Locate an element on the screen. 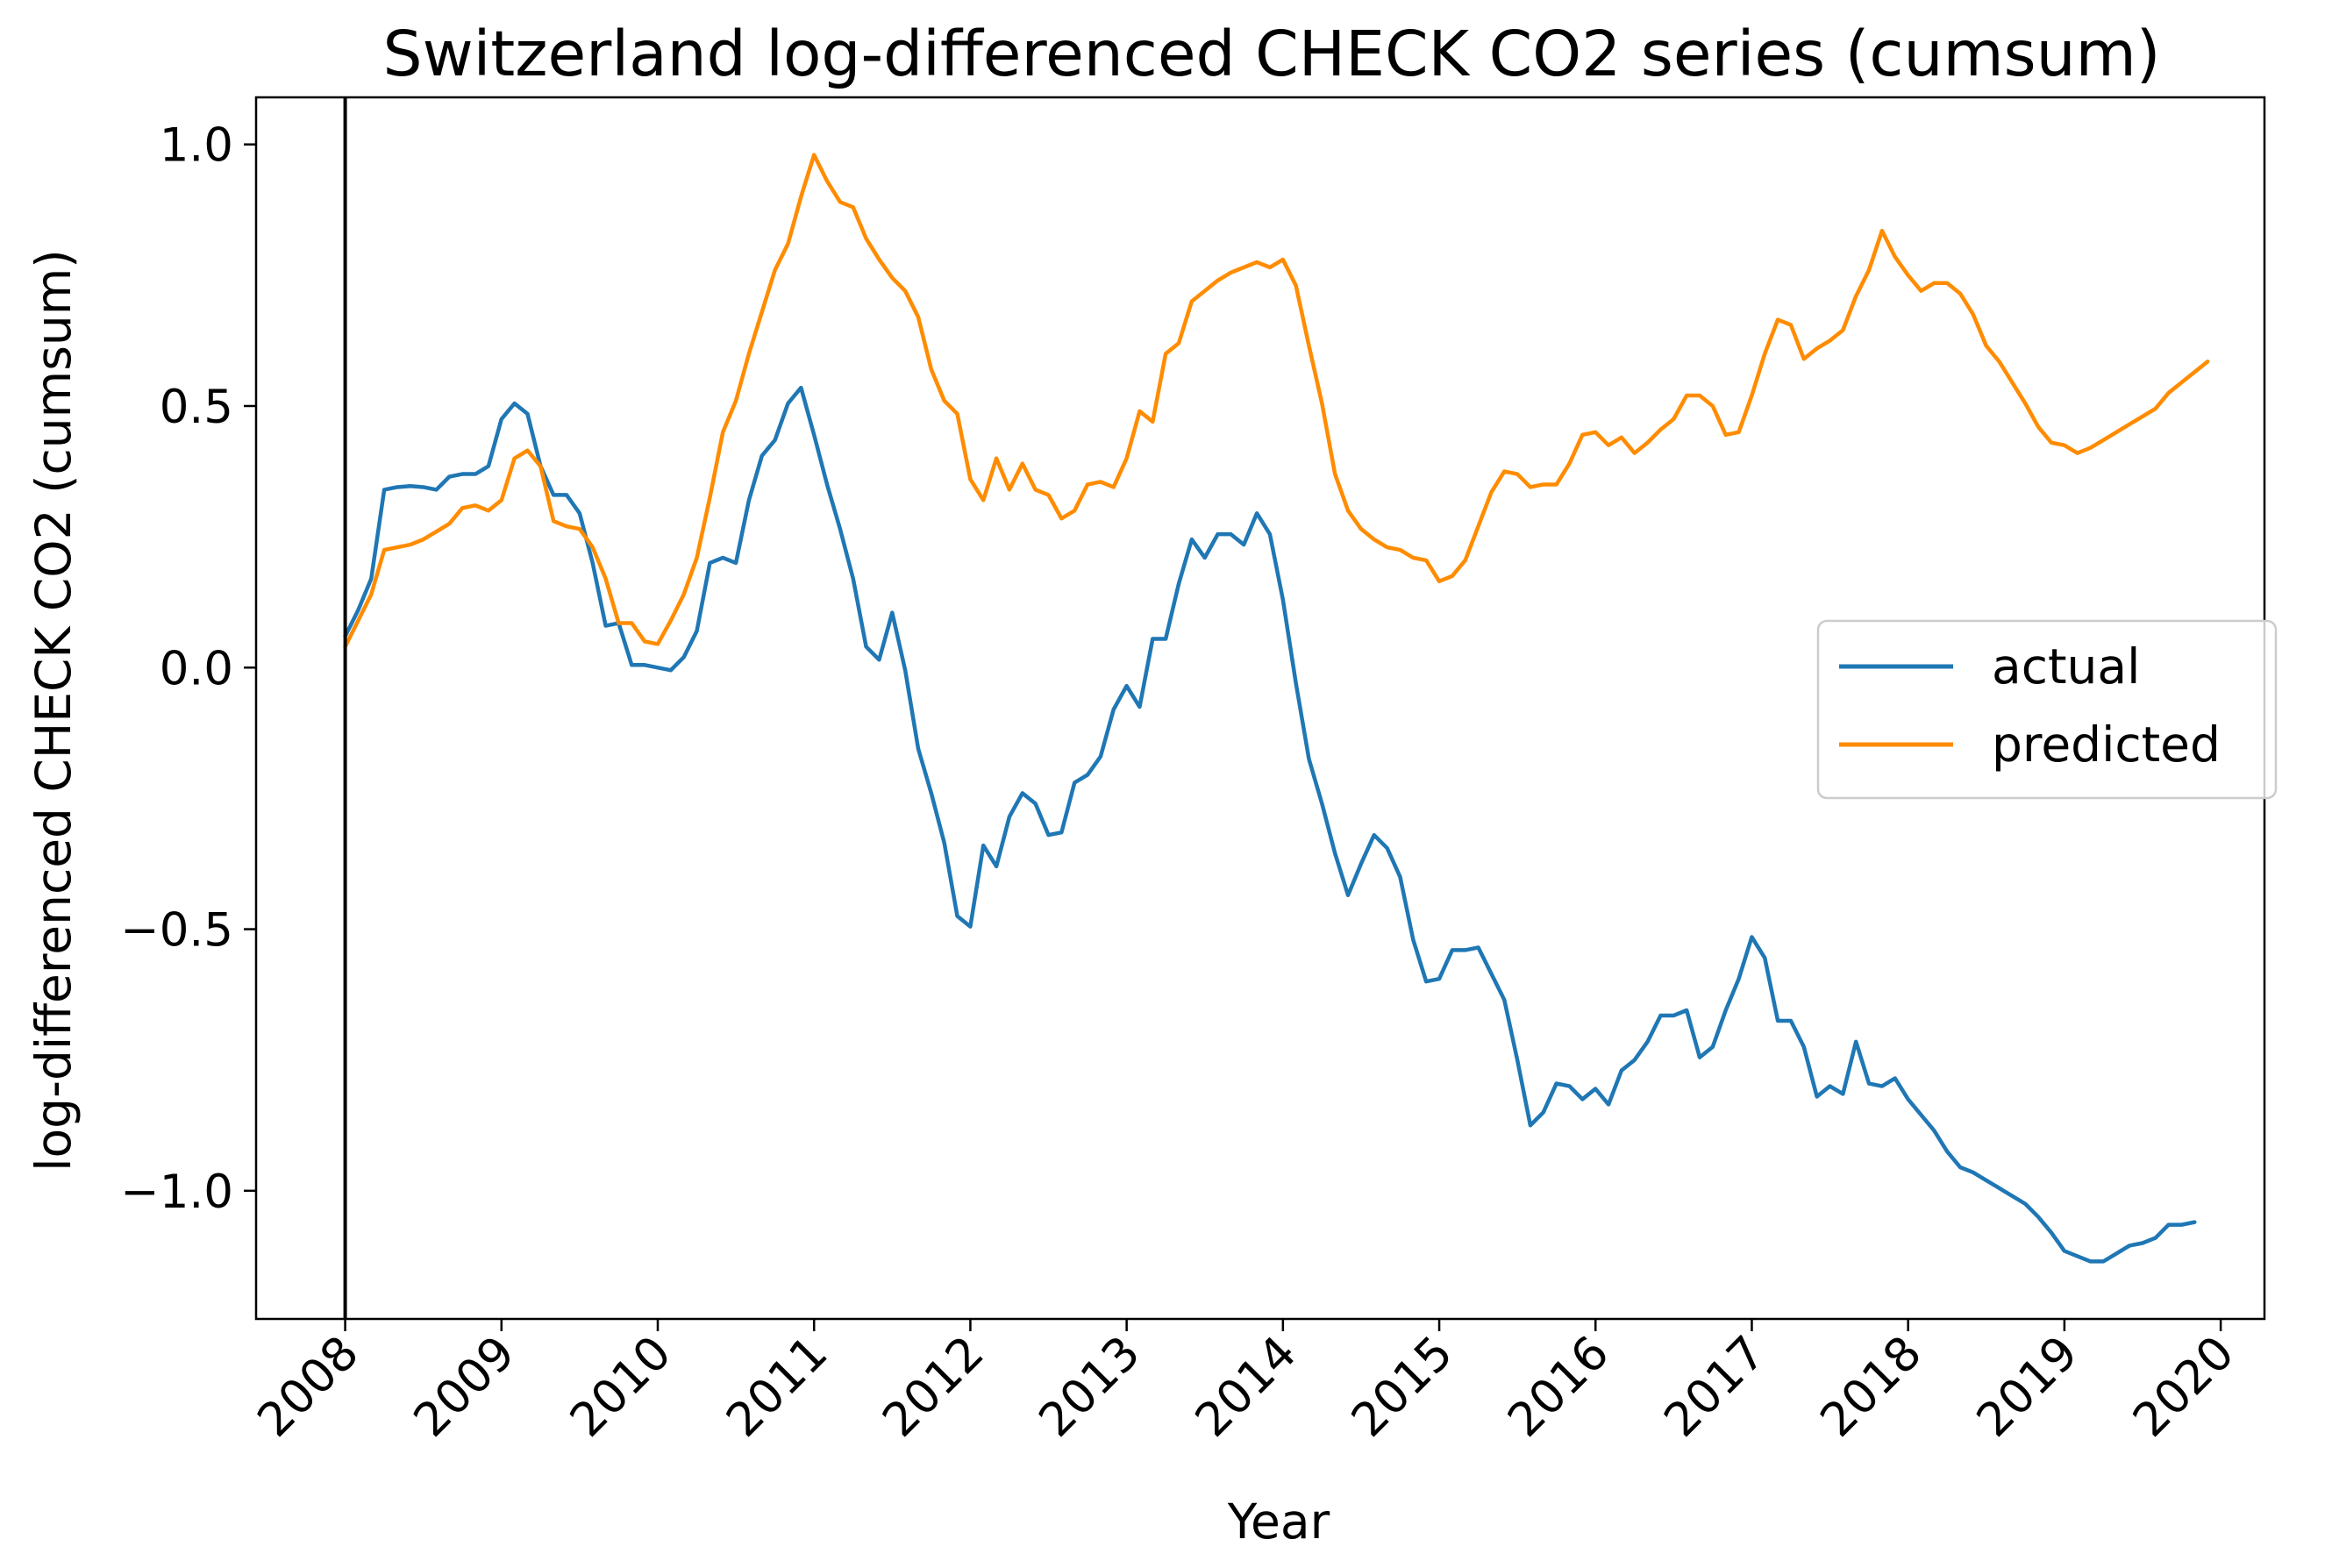 The image size is (2332, 1568). x-tick-label-2012: 2012 is located at coordinates (934, 1387).